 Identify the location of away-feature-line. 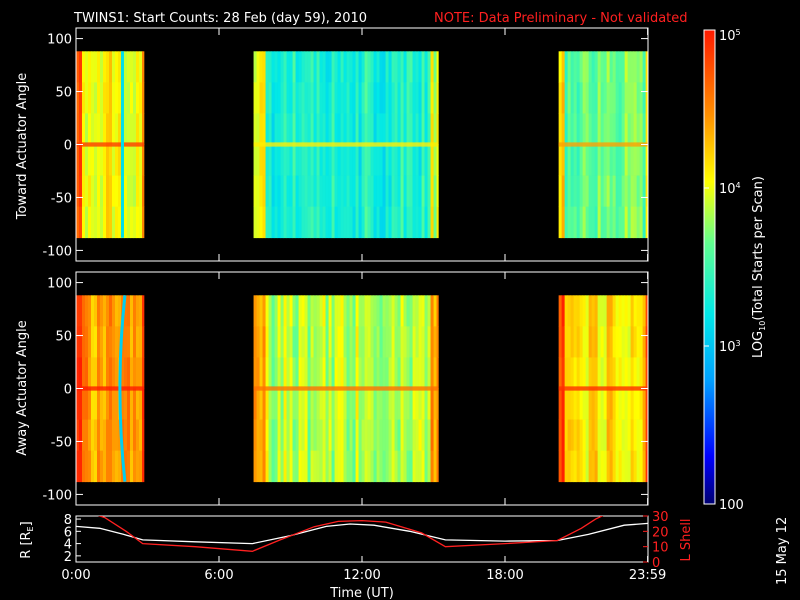
(122, 388).